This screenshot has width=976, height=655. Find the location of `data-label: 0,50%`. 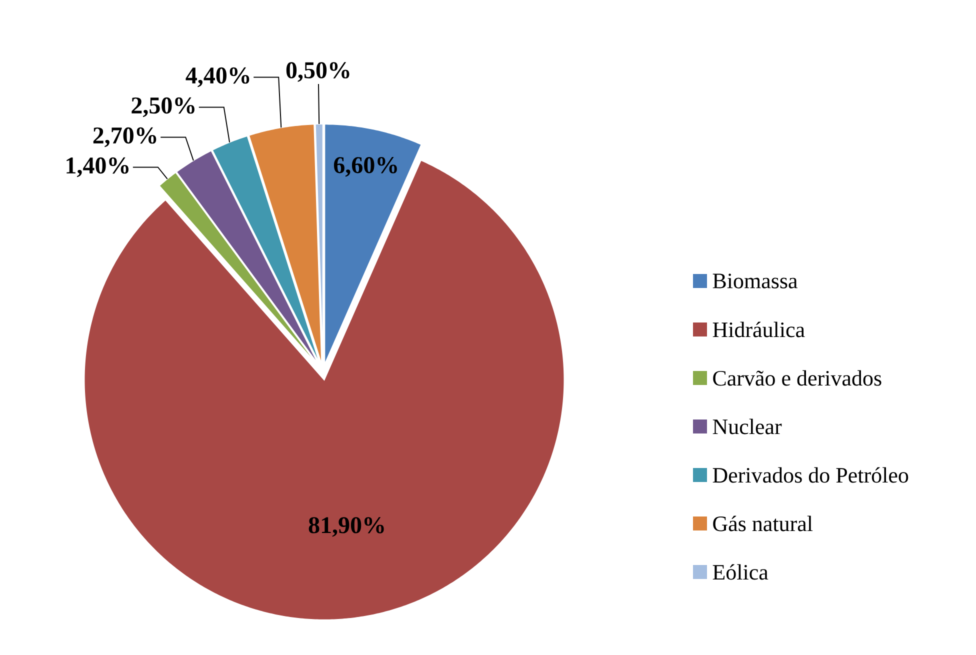

data-label: 0,50% is located at coordinates (318, 72).